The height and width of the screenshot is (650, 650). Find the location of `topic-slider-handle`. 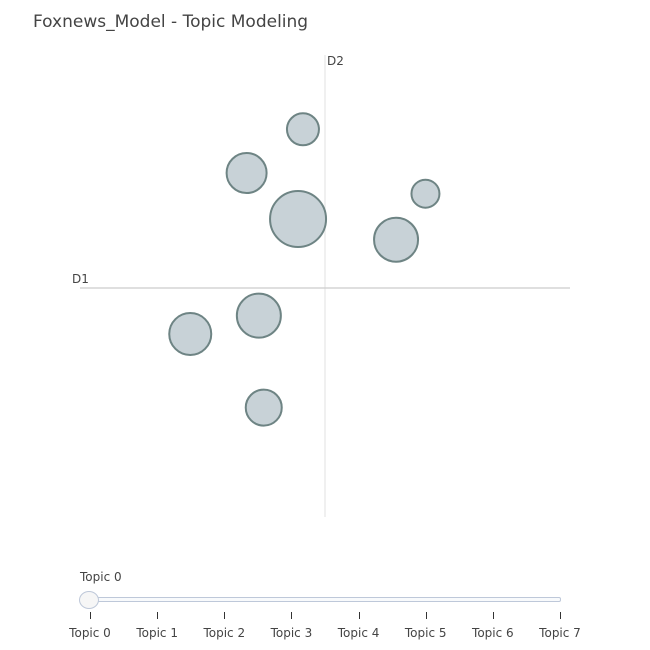

topic-slider-handle is located at coordinates (89, 600).